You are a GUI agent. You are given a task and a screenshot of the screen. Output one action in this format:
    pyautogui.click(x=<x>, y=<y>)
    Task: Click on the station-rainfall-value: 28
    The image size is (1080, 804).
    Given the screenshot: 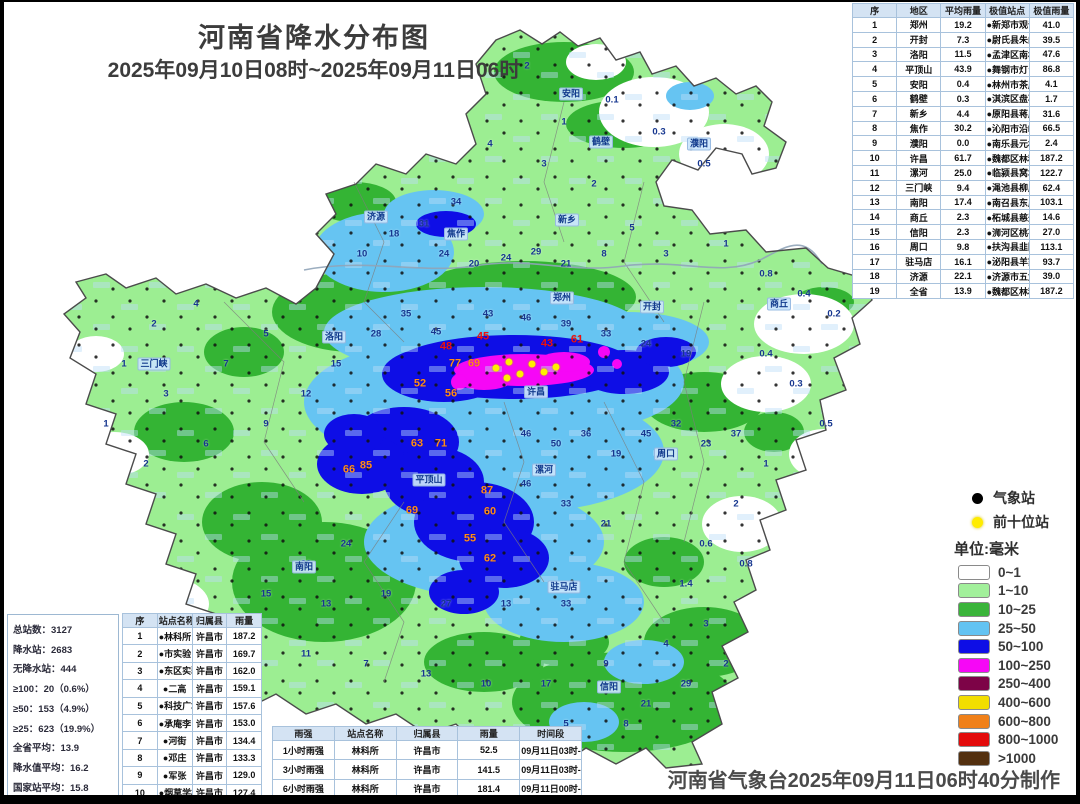 What is the action you would take?
    pyautogui.click(x=376, y=334)
    